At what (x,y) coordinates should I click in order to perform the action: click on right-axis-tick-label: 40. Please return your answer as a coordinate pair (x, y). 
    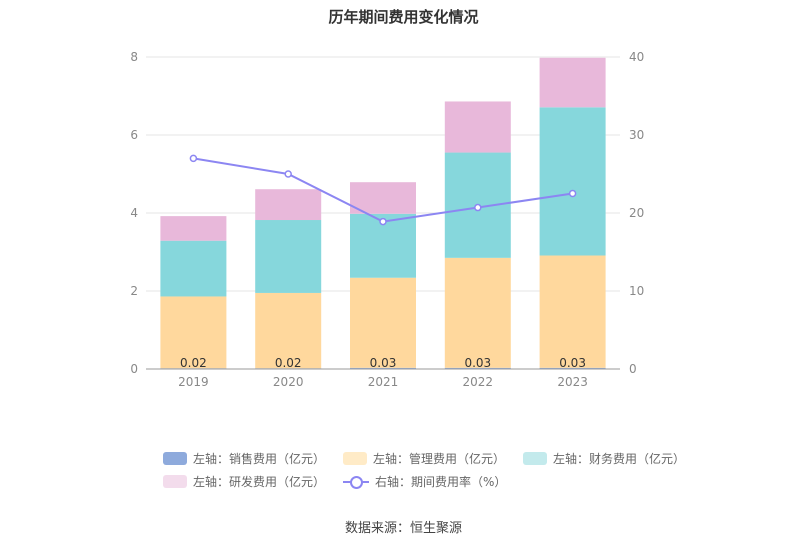
    Looking at the image, I should click on (636, 57).